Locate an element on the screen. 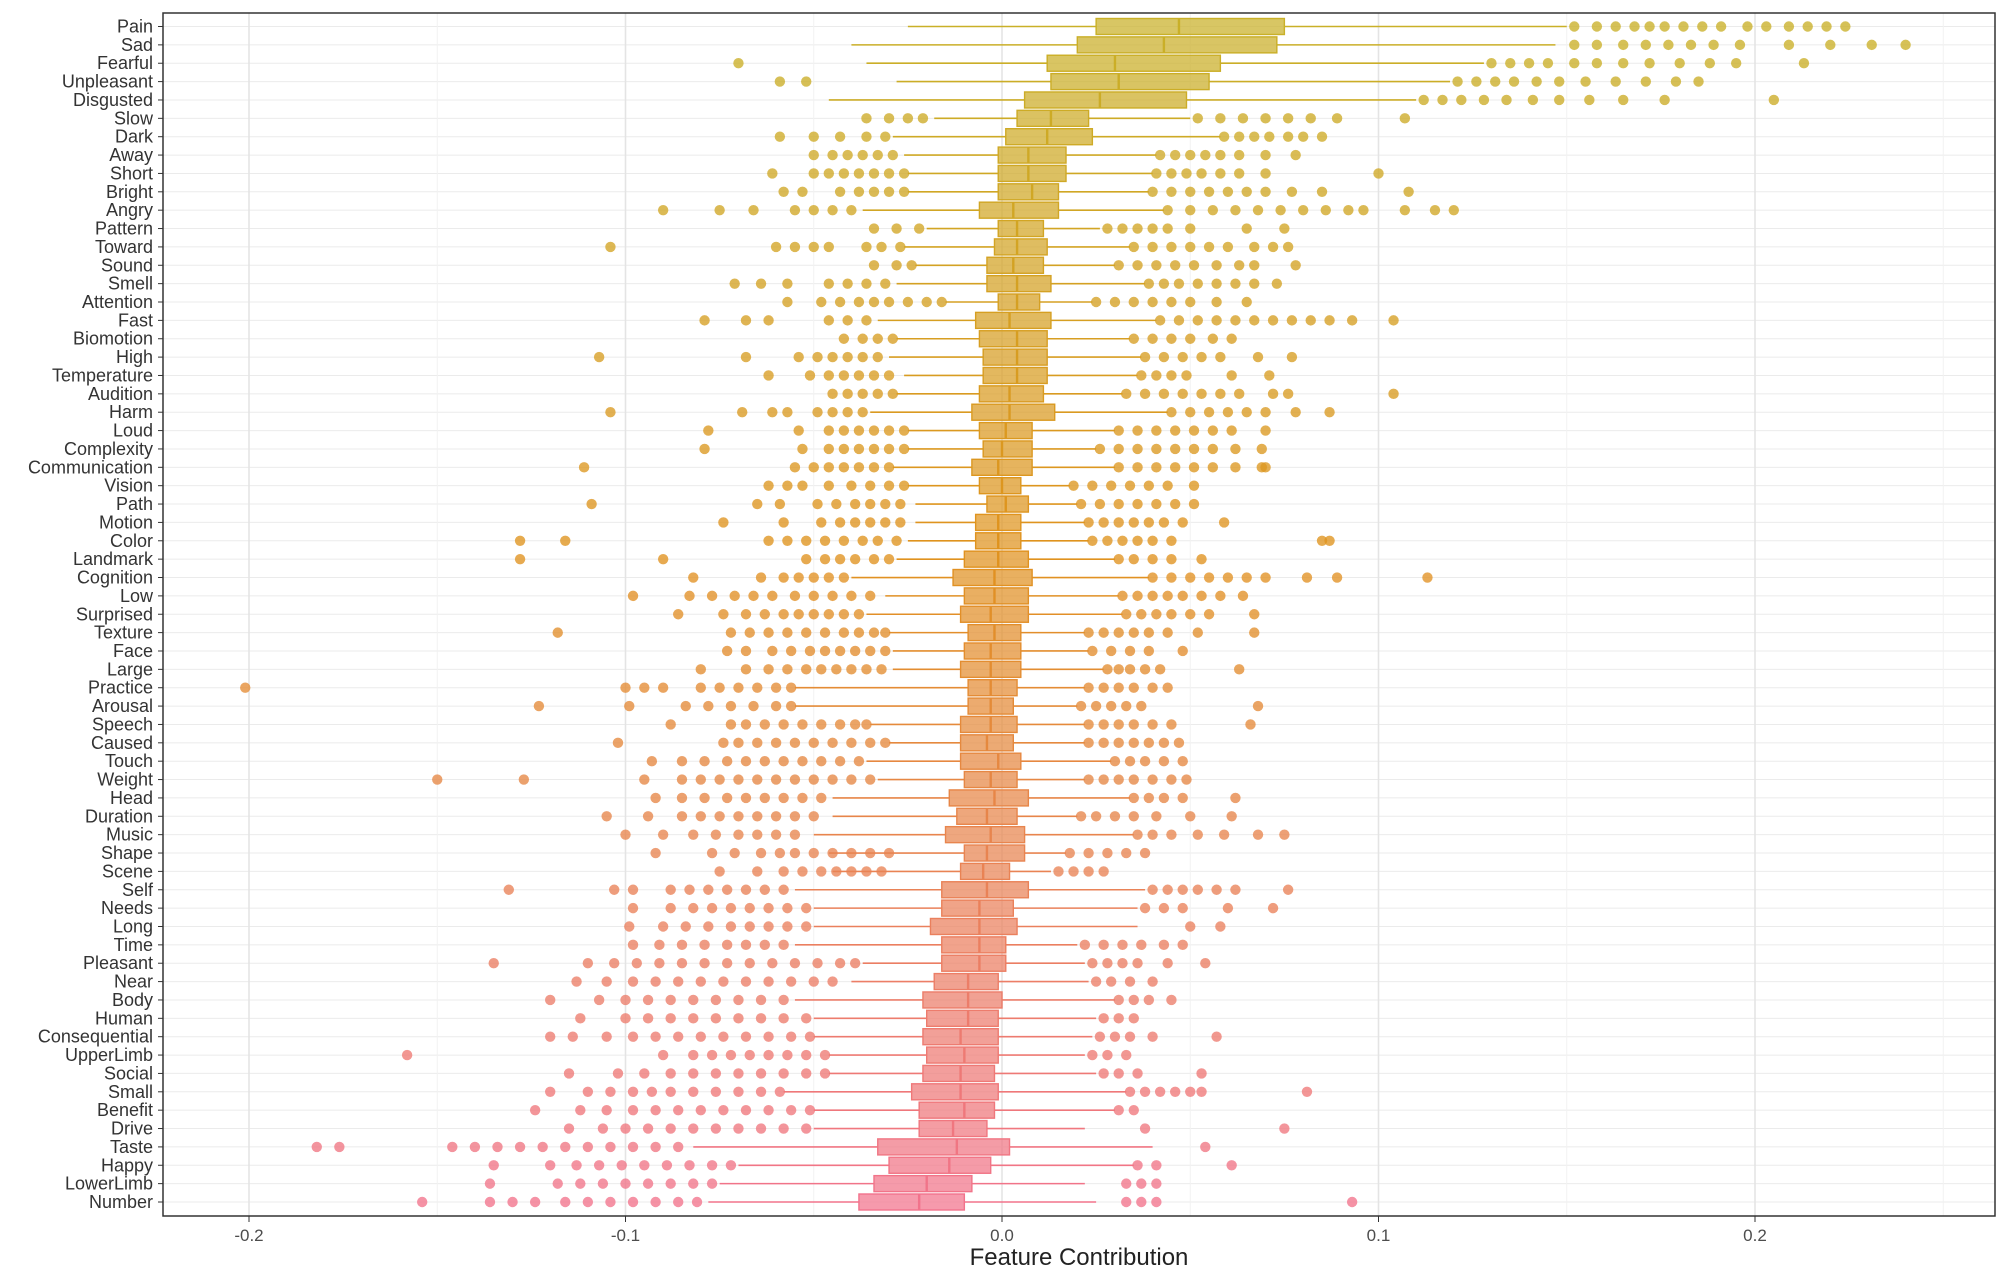 The height and width of the screenshot is (1273, 2000). y-tick-label: Weight is located at coordinates (125, 780).